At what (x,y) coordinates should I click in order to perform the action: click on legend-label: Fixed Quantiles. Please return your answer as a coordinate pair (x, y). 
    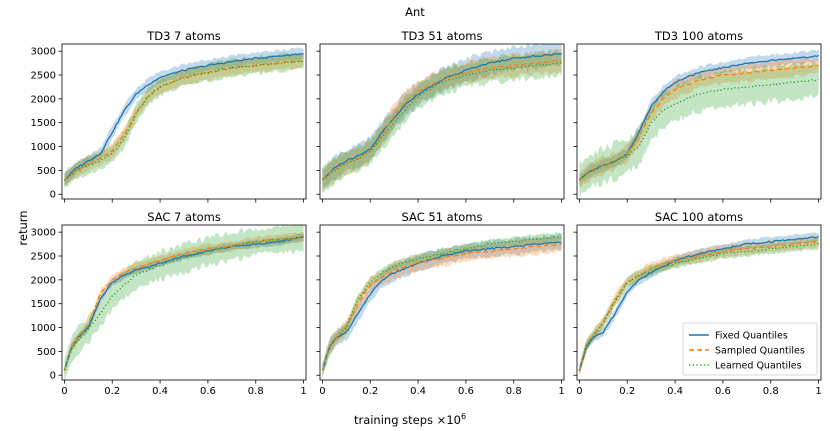
    Looking at the image, I should click on (751, 336).